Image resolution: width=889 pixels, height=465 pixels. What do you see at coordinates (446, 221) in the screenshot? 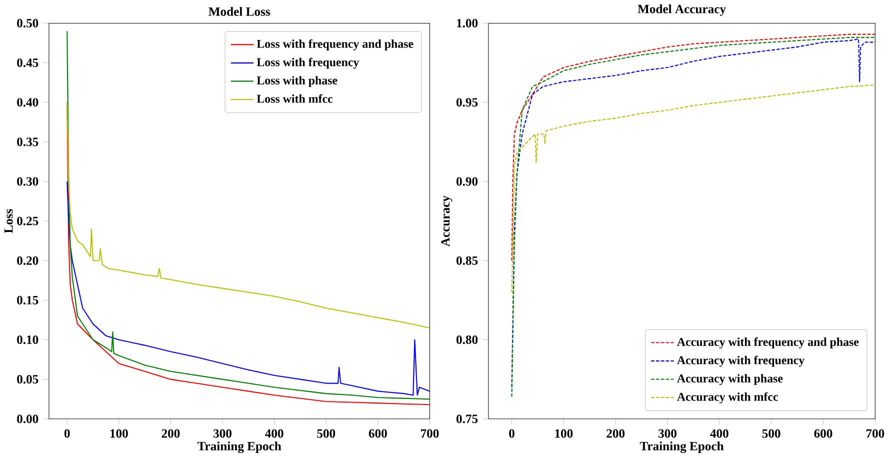
I see `y-axis-title: Accuracy` at bounding box center [446, 221].